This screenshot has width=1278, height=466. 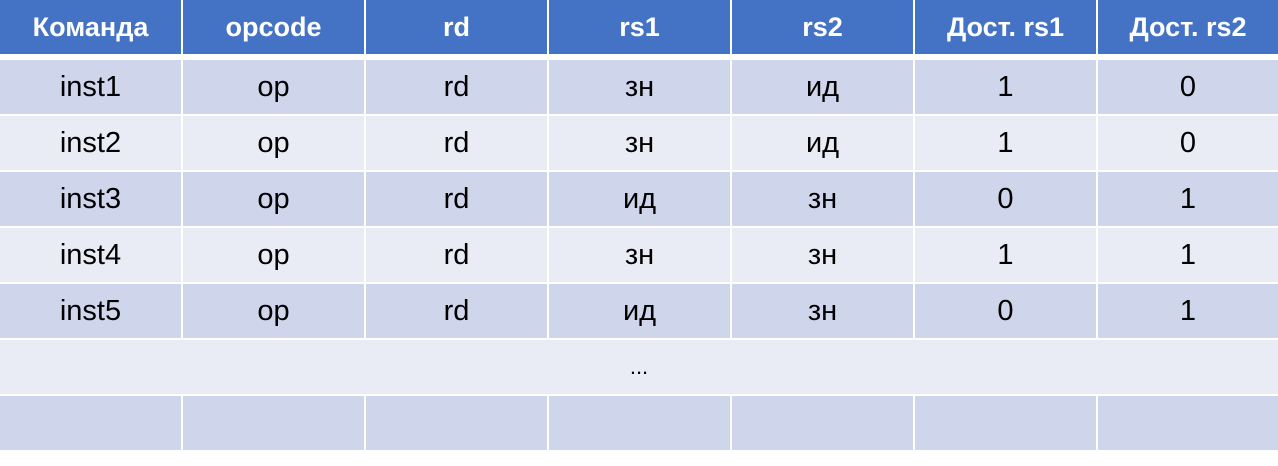 I want to click on cell-command: inst4, so click(x=91, y=255).